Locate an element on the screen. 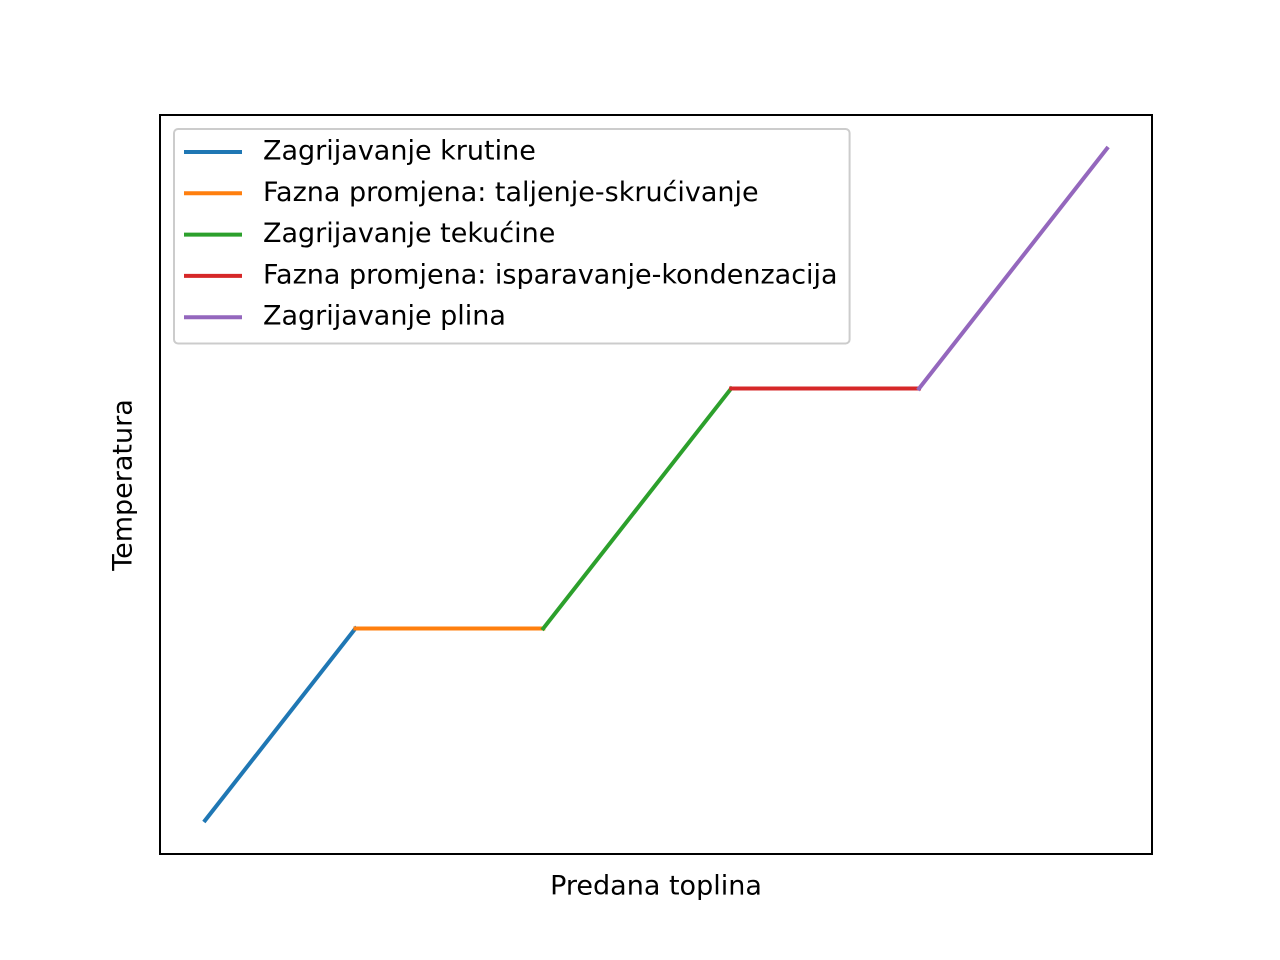 This screenshot has width=1280, height=960. x-axis-label: Predana toplina is located at coordinates (656, 886).